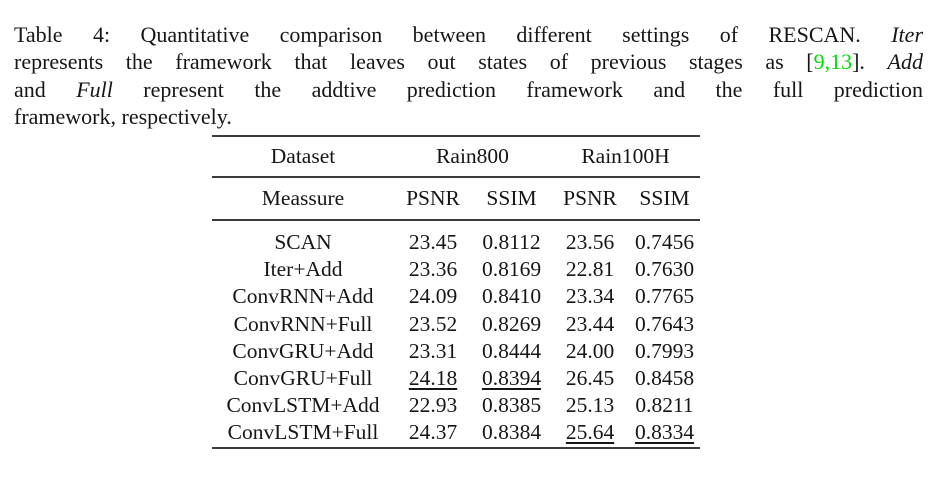 The height and width of the screenshot is (492, 937). I want to click on table-row: ConvLSTM+Add 22.93 0.8385 25.13 0.8211, so click(456, 405).